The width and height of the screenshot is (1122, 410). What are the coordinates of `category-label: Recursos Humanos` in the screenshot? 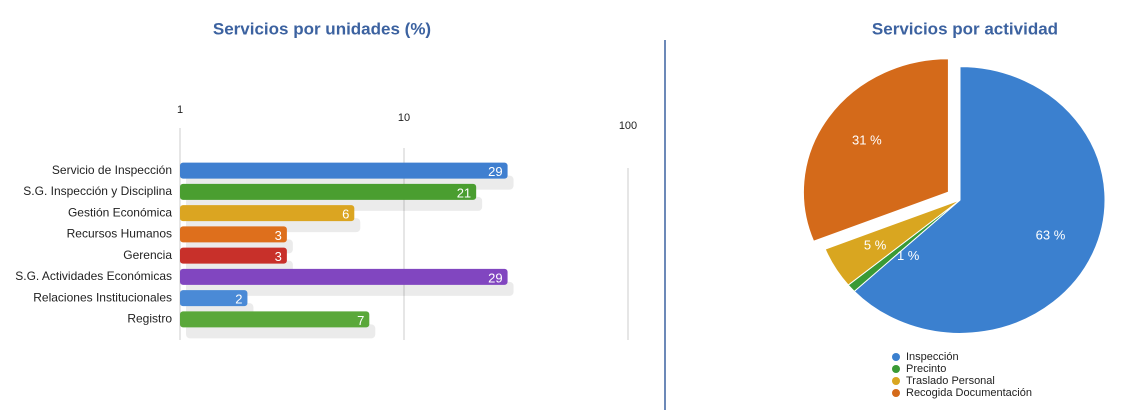 It's located at (119, 234).